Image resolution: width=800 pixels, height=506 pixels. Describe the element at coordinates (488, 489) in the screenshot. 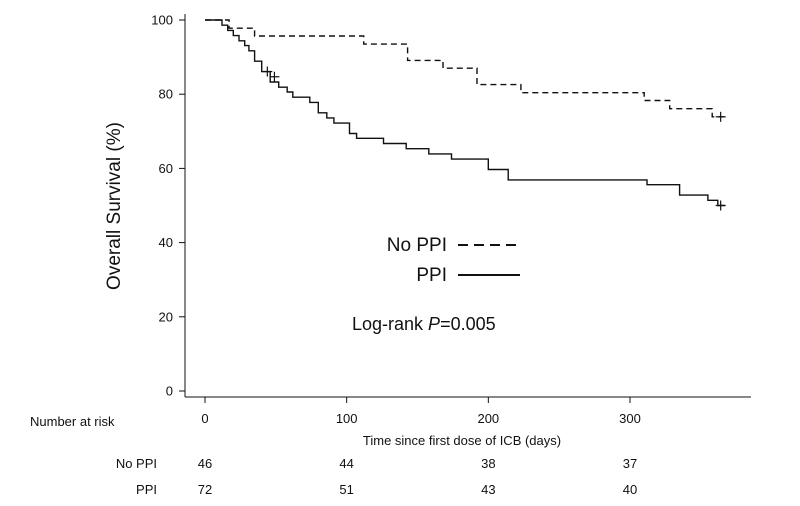

I see `risk-cell: 43` at that location.